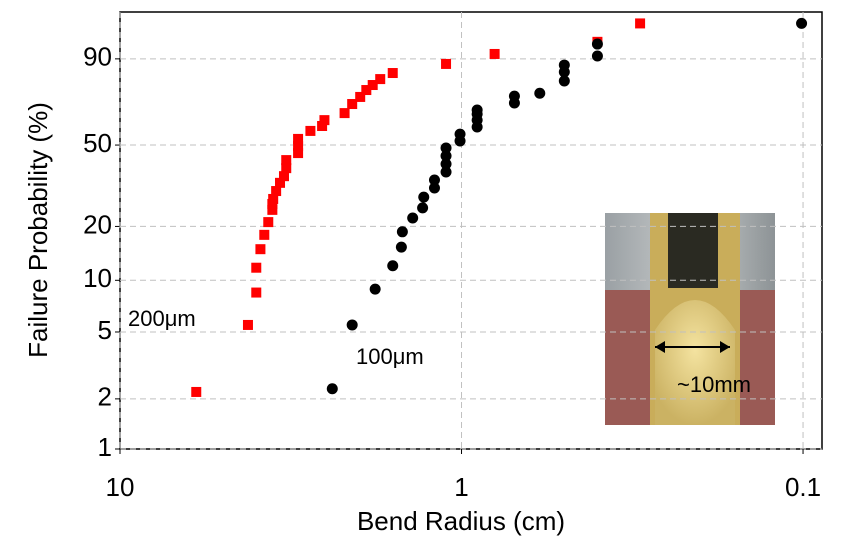 This screenshot has height=541, width=850. I want to click on x-tick-label: 1, so click(461, 487).